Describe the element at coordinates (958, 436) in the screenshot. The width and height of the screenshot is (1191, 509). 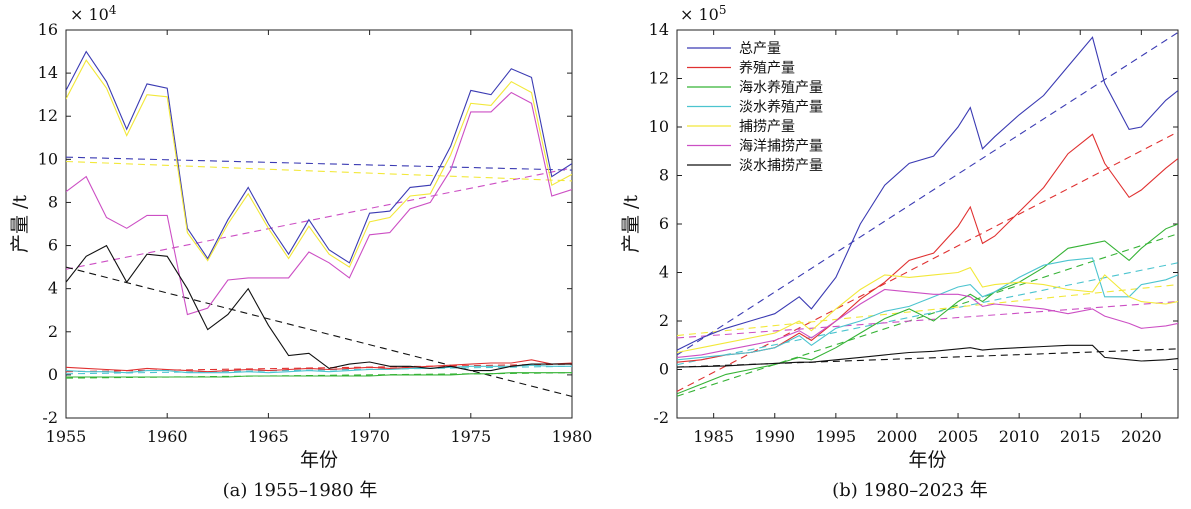
I see `x-tick-label: 2005` at that location.